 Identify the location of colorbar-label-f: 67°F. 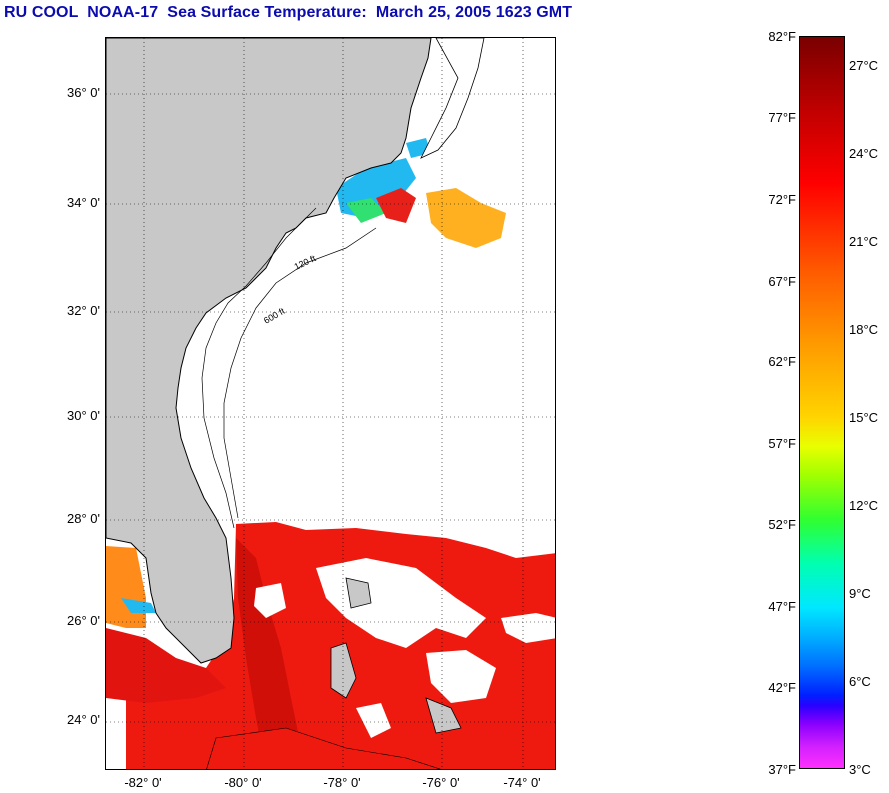
(782, 281).